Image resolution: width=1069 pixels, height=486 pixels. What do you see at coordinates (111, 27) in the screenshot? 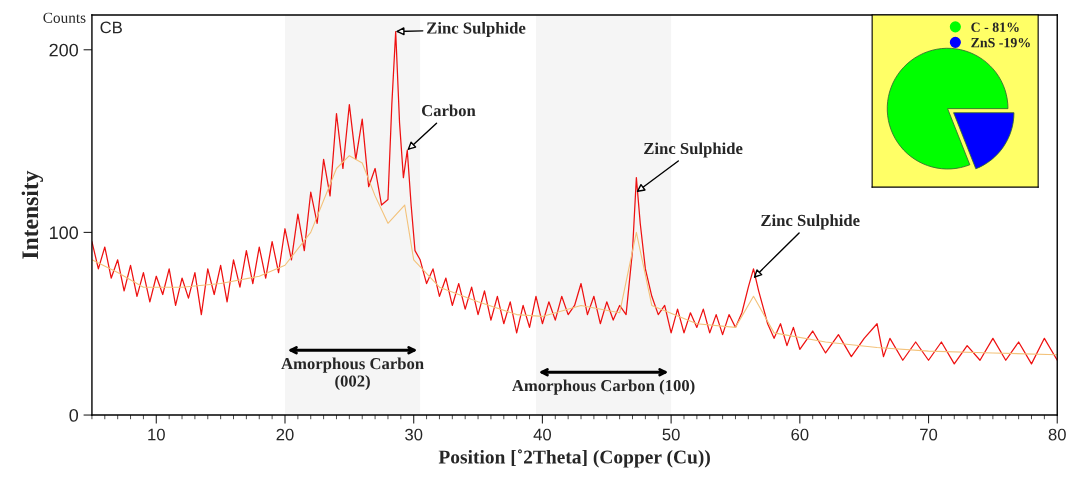
I see `annotation: CB` at bounding box center [111, 27].